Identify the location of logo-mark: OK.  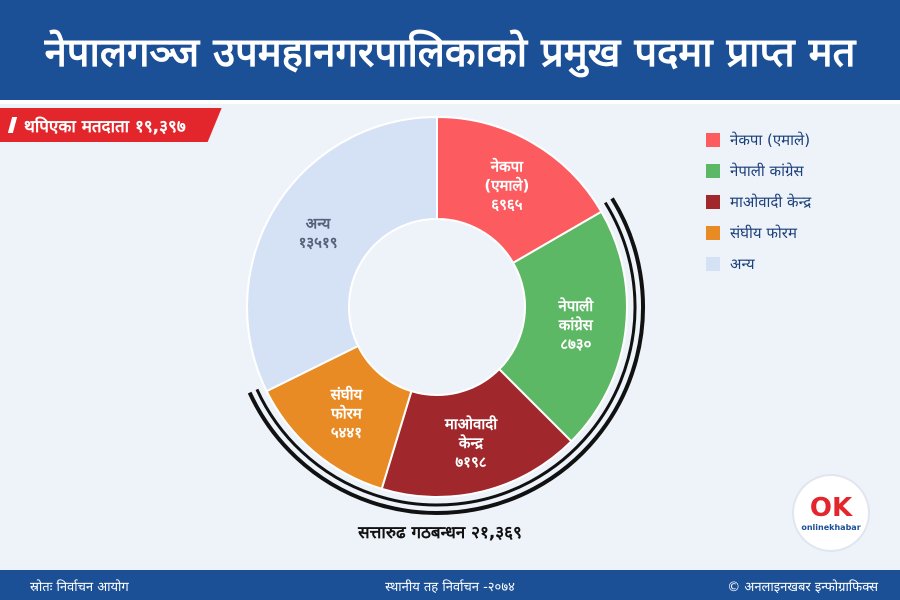
(831, 507).